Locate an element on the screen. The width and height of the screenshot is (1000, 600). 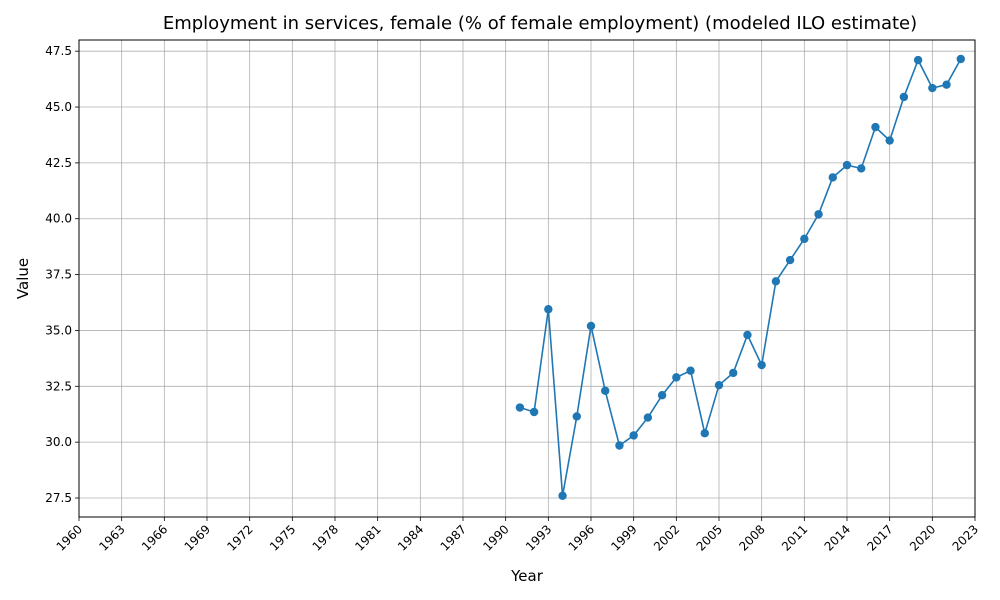
x-tick-label: 2017 is located at coordinates (879, 537).